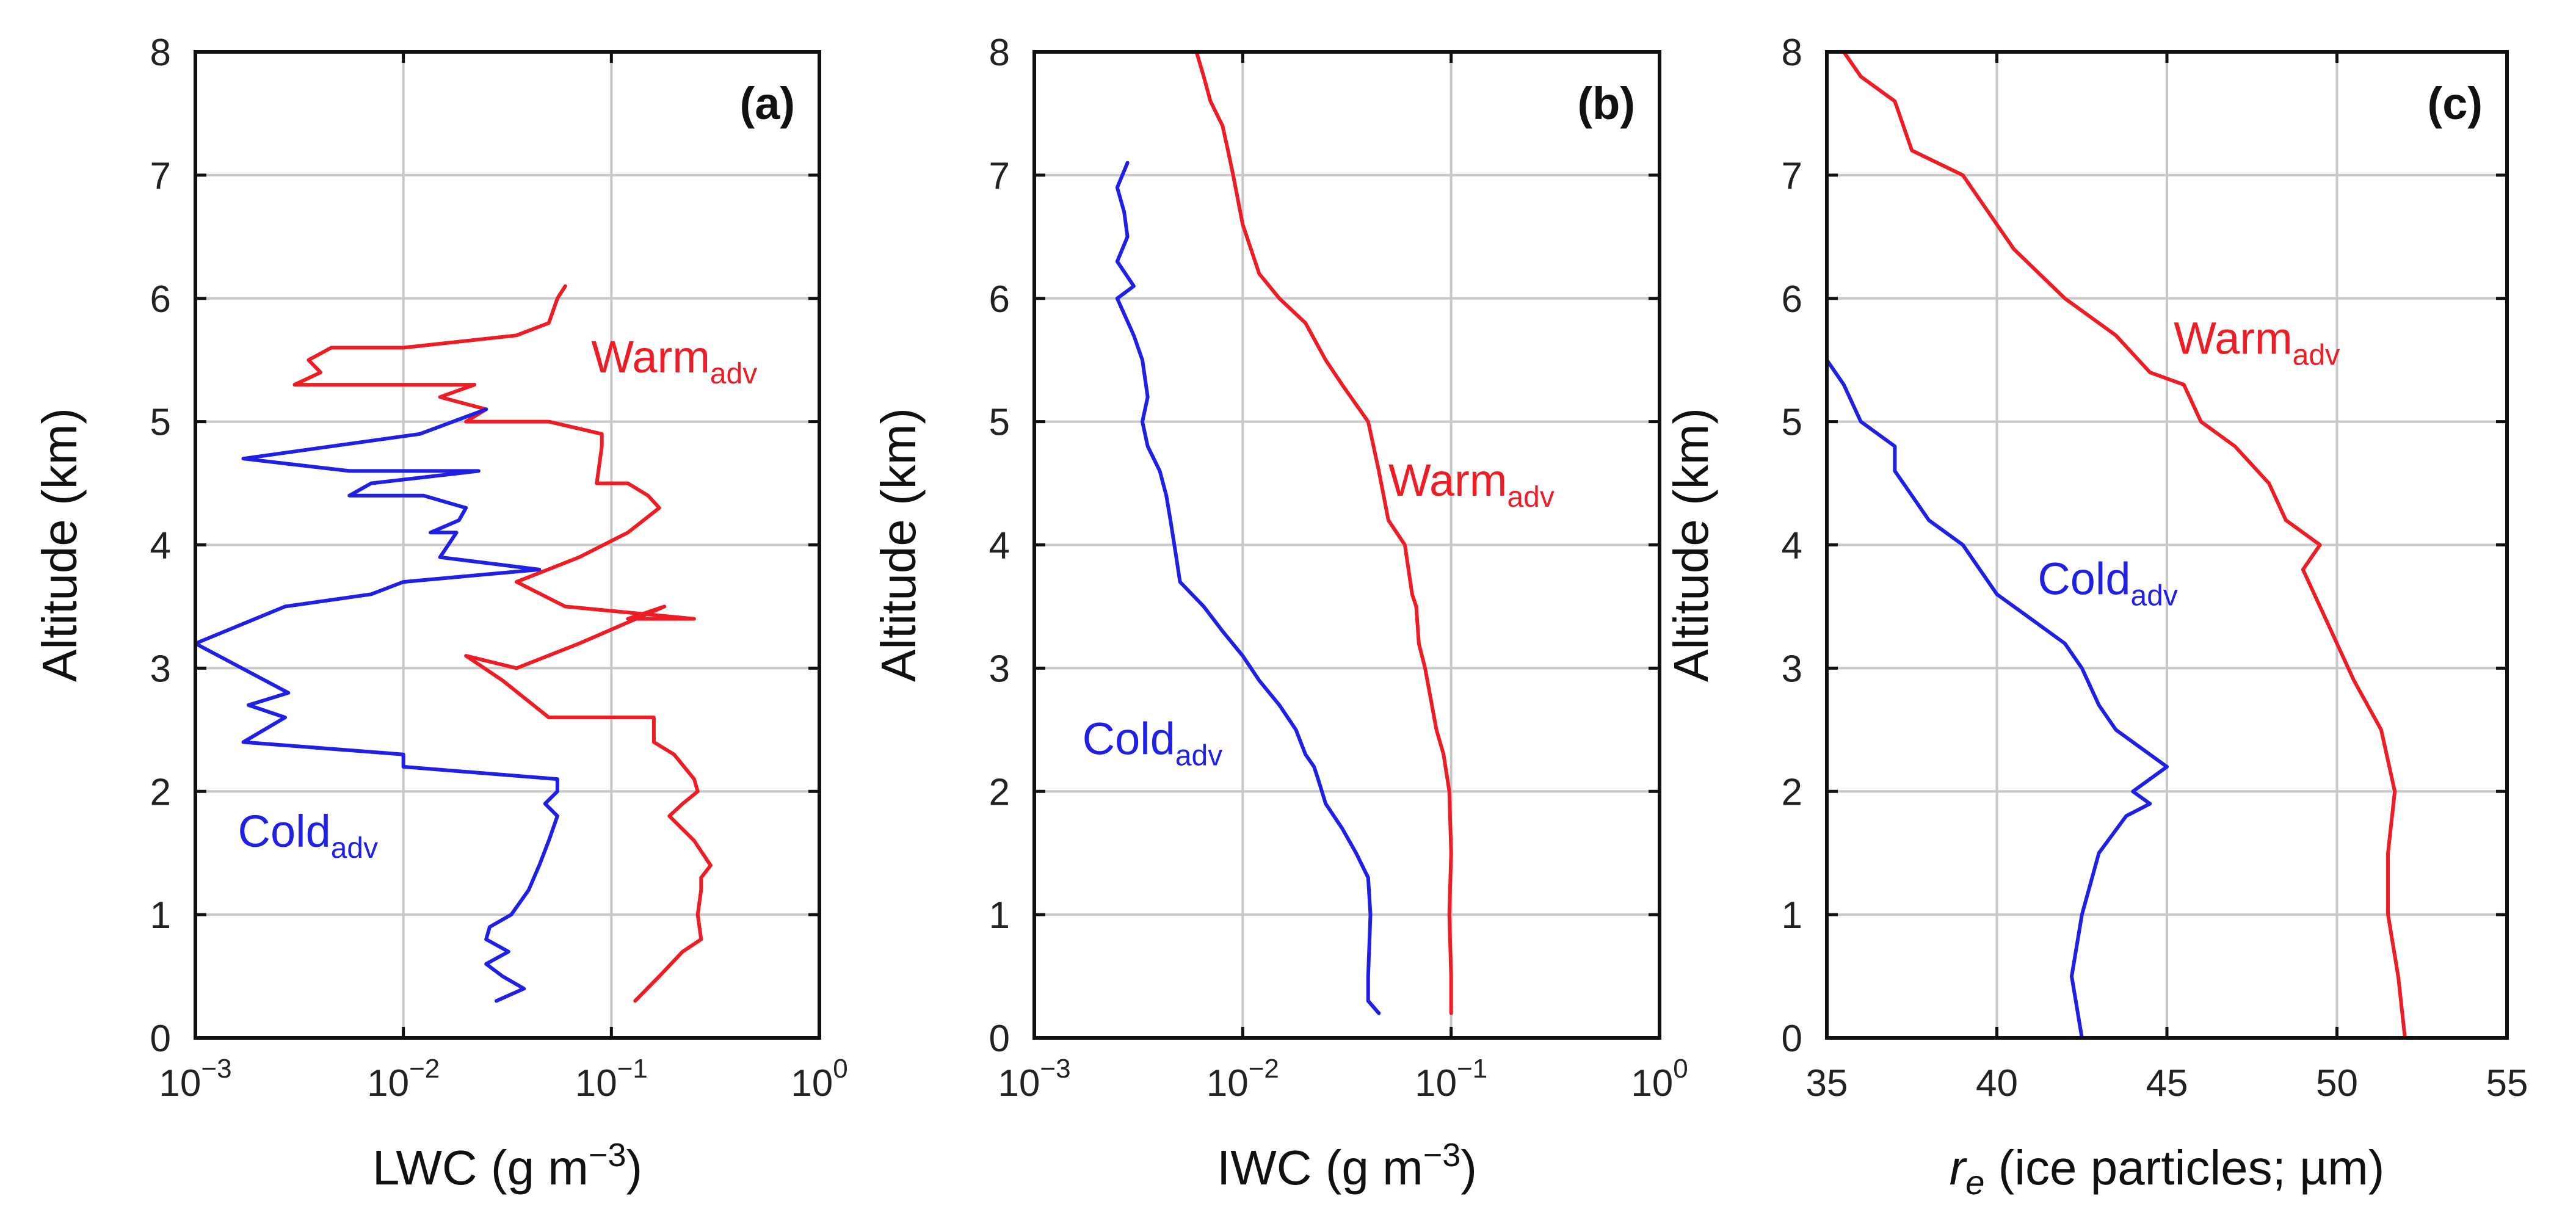 The image size is (2576, 1229). I want to click on x-axis-label: LWC (g m−3), so click(507, 1166).